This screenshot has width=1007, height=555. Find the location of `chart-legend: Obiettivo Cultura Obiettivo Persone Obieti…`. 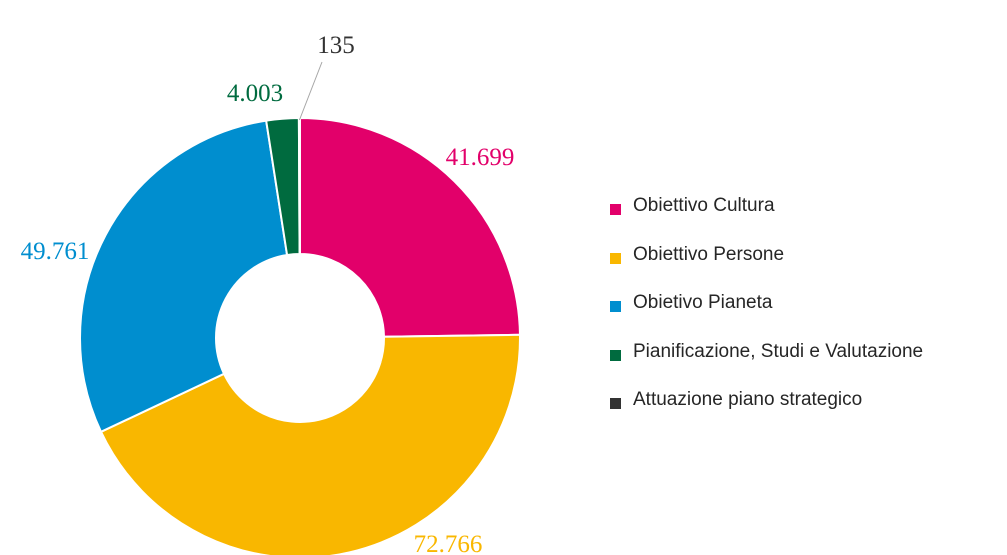

chart-legend: Obiettivo Cultura Obiettivo Persone Obieti… is located at coordinates (766, 303).